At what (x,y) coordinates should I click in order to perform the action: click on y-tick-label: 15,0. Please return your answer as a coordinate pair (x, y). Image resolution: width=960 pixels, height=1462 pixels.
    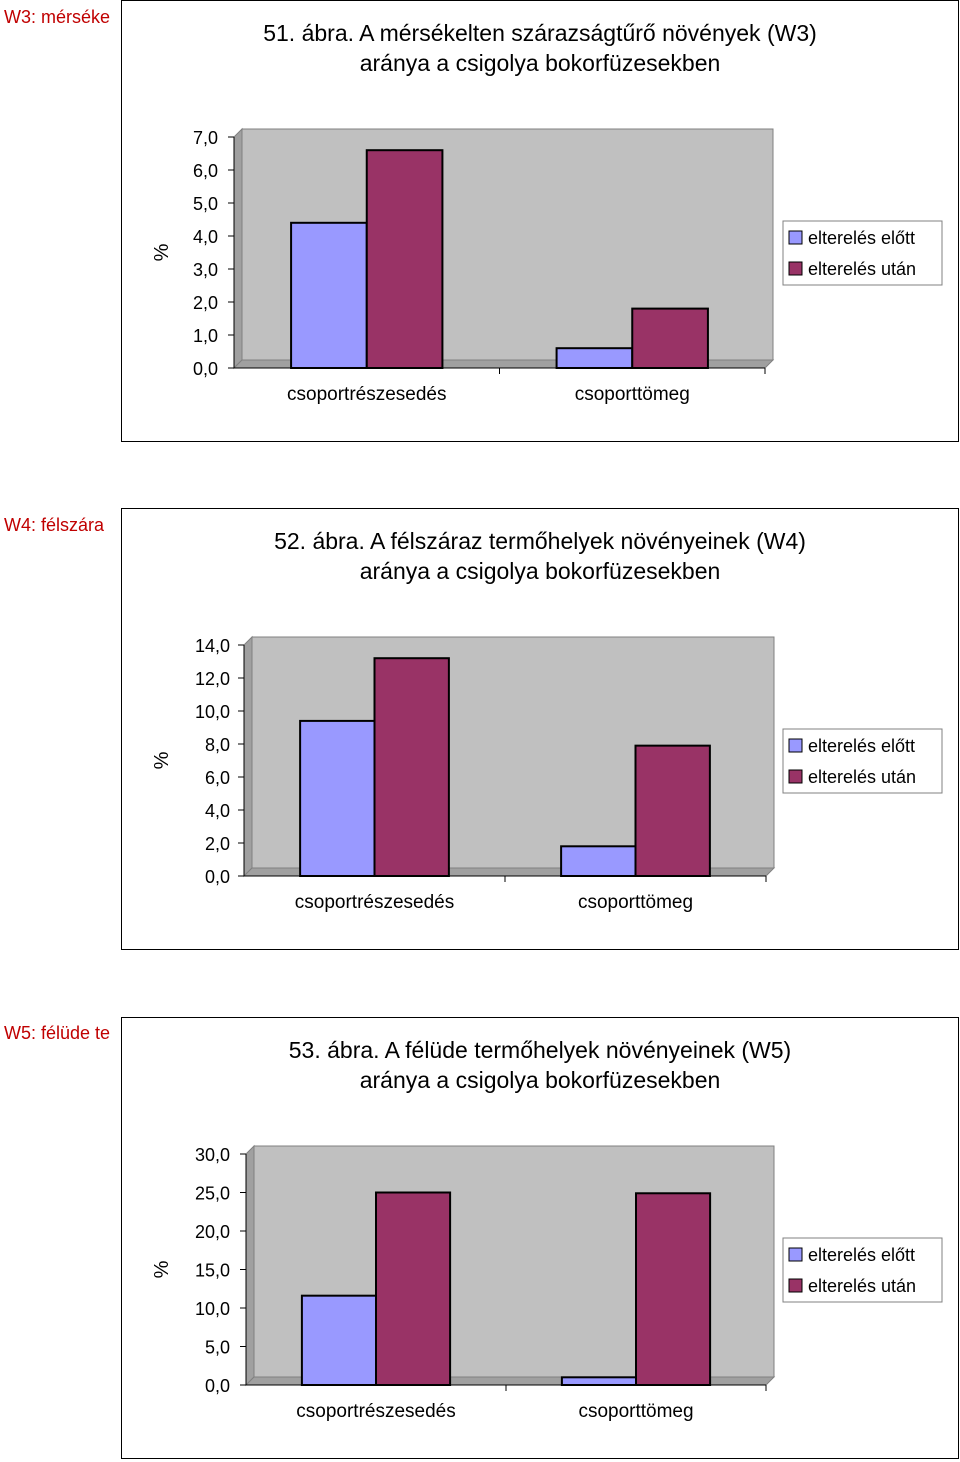
    Looking at the image, I should click on (212, 1271).